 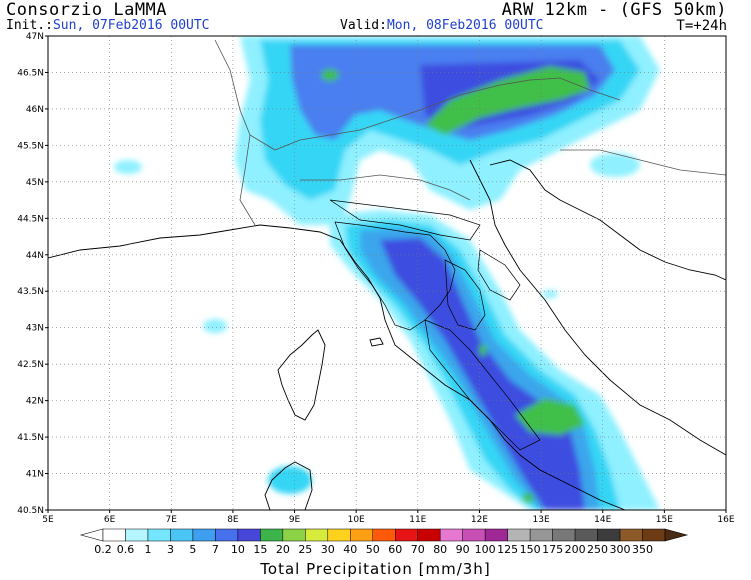 What do you see at coordinates (373, 549) in the screenshot?
I see `colorbar-label: 50` at bounding box center [373, 549].